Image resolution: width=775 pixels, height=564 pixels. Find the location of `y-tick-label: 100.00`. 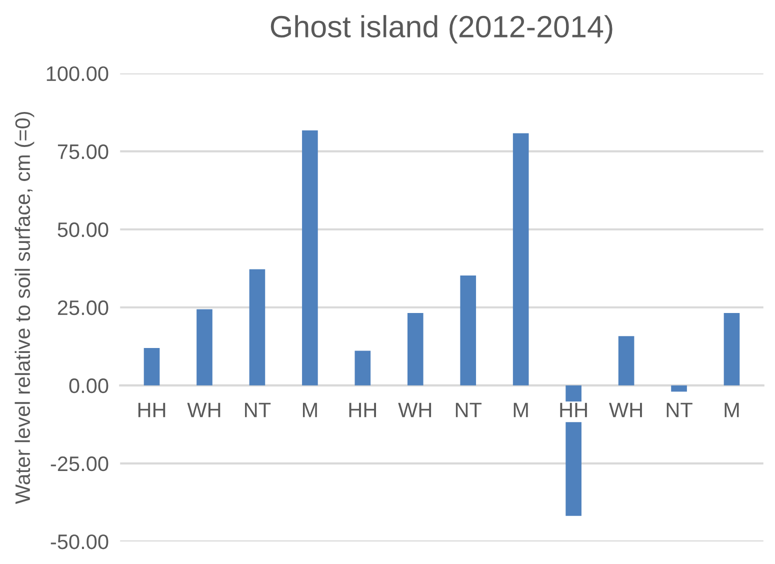

y-tick-label: 100.00 is located at coordinates (77, 74).